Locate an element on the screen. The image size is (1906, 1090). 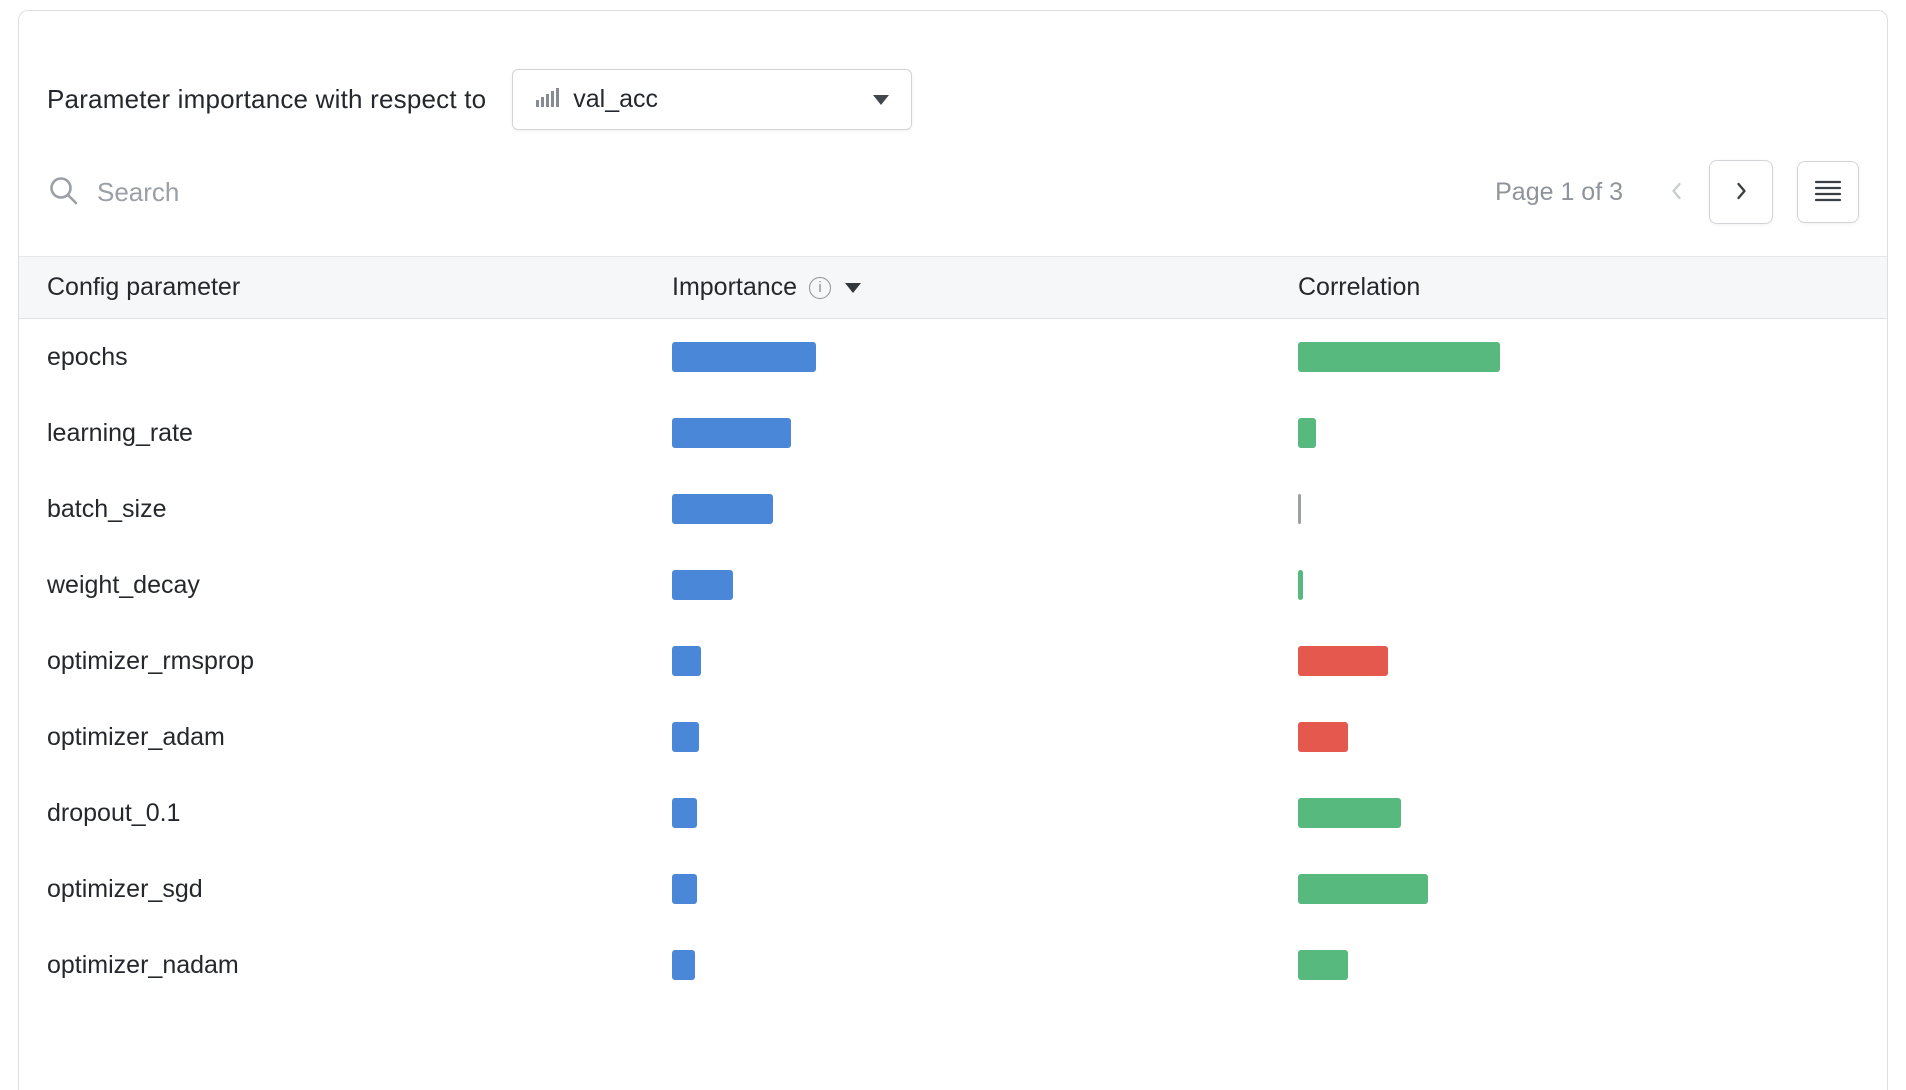
column-config-parameter-label: Config parameter is located at coordinates (144, 287).